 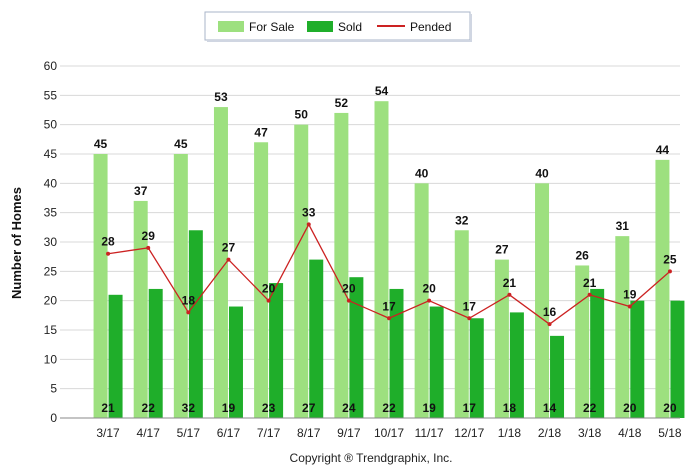 What do you see at coordinates (189, 433) in the screenshot?
I see `x-tick-label: 5/17` at bounding box center [189, 433].